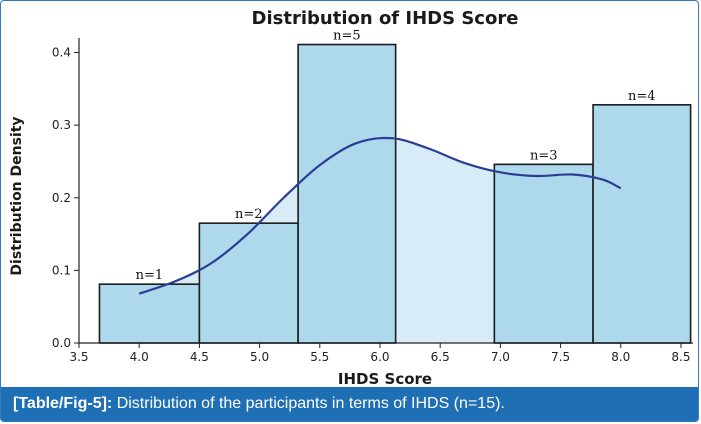 This screenshot has width=701, height=424. I want to click on x-tick-label: 4.5, so click(199, 357).